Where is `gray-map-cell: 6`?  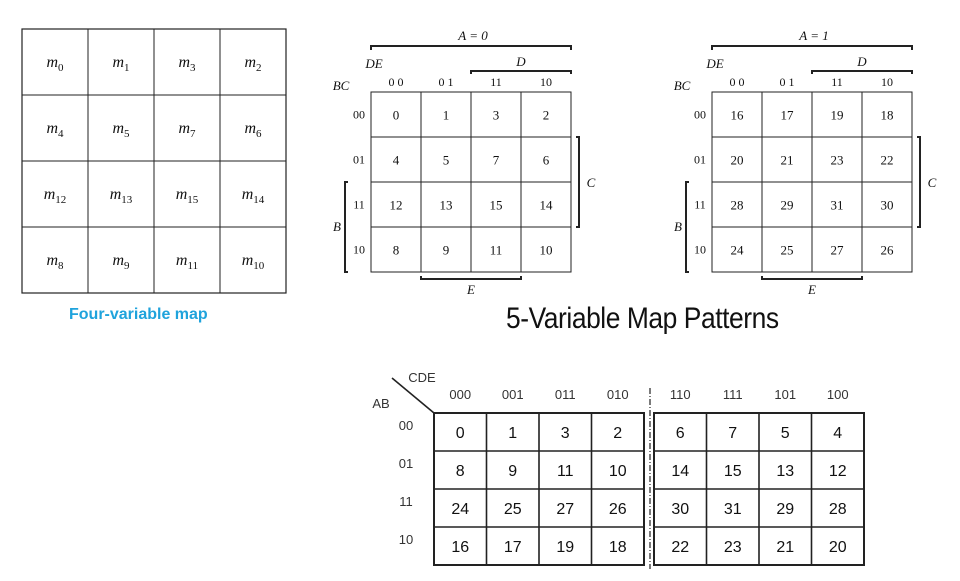
gray-map-cell: 6 is located at coordinates (680, 433).